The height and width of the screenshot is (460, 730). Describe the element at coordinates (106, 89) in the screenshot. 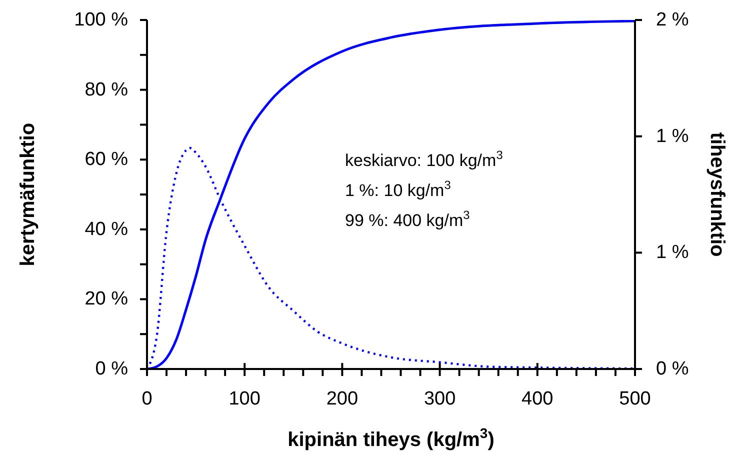

I see `y-tick-label: 80 %` at that location.